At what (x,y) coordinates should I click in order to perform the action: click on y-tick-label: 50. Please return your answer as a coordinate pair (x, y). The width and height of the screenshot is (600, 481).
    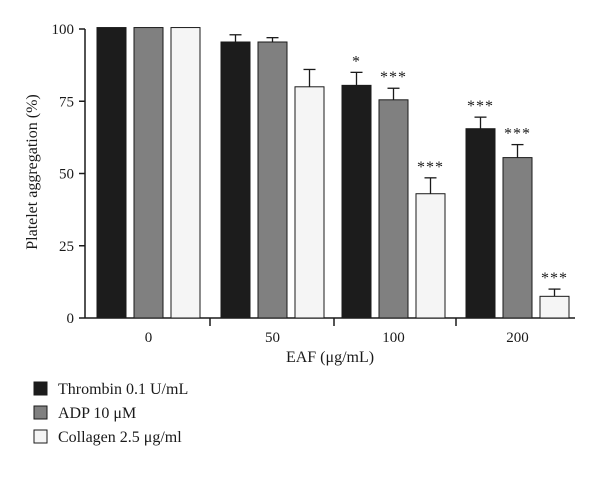
    Looking at the image, I should click on (66, 175).